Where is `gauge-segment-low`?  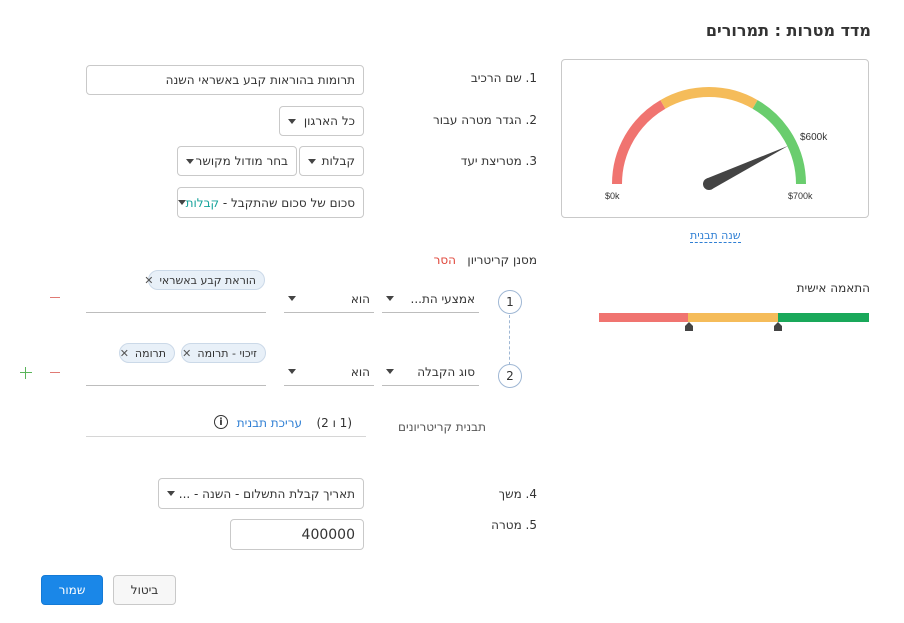
gauge-segment-low is located at coordinates (639, 142).